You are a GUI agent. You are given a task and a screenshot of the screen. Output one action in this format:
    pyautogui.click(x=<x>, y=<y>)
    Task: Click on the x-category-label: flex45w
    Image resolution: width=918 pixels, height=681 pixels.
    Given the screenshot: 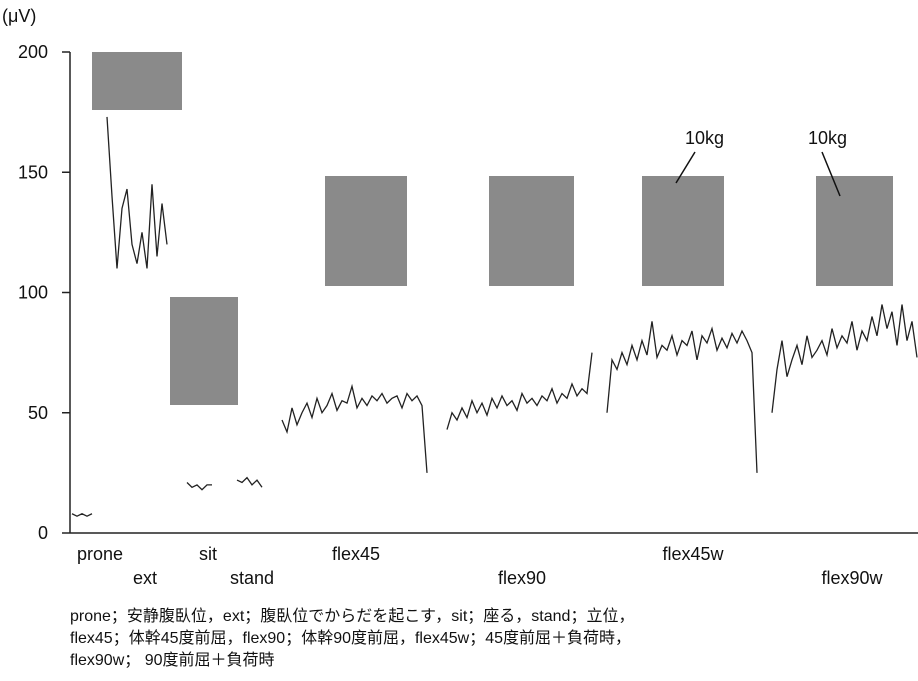 What is the action you would take?
    pyautogui.click(x=693, y=554)
    